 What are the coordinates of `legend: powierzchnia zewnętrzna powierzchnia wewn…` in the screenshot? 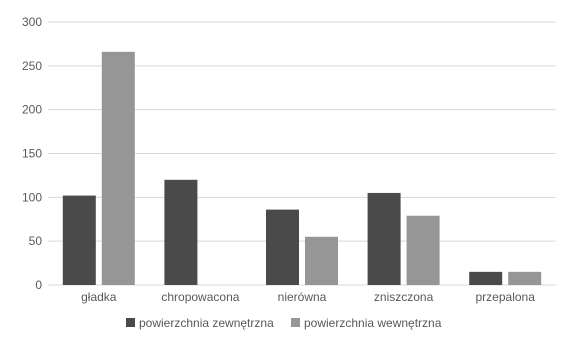 It's located at (284, 323).